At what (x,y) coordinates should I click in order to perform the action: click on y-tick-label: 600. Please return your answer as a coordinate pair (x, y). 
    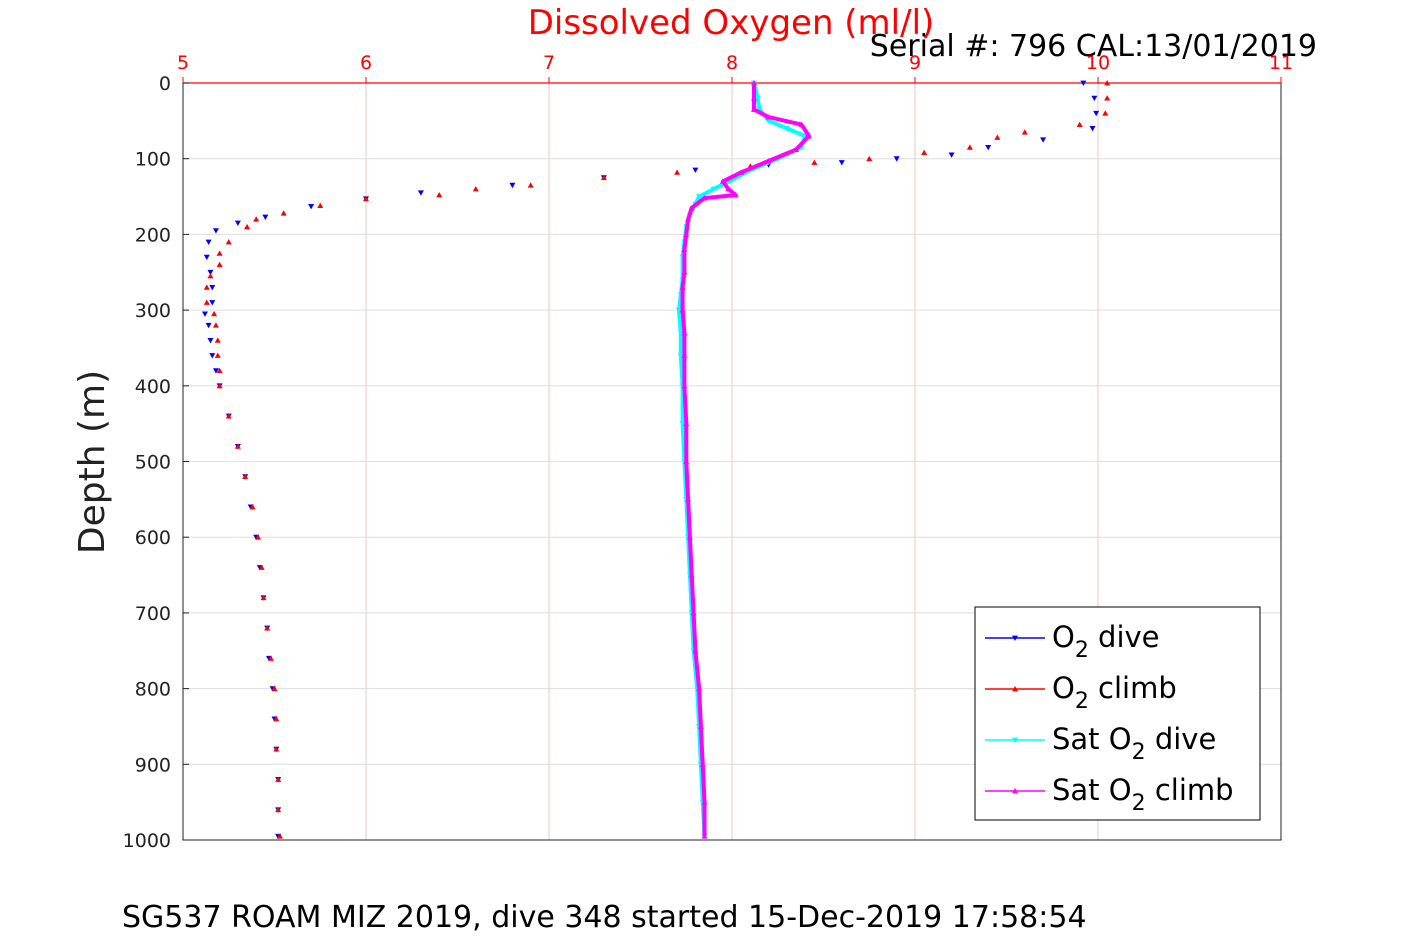
    Looking at the image, I should click on (153, 538).